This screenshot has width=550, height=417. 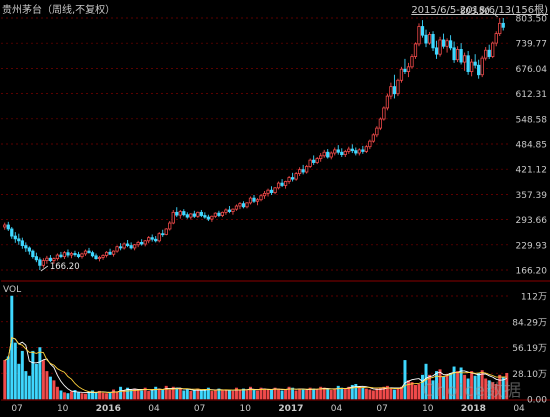 What do you see at coordinates (479, 8) in the screenshot?
I see `date-range-label: 2015/6/5-2018/6/13(156根)` at bounding box center [479, 8].